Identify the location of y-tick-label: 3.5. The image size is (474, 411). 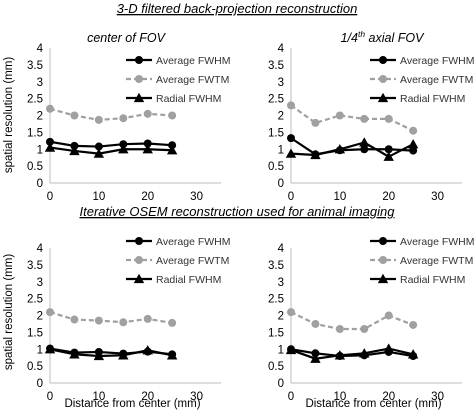
(35, 266).